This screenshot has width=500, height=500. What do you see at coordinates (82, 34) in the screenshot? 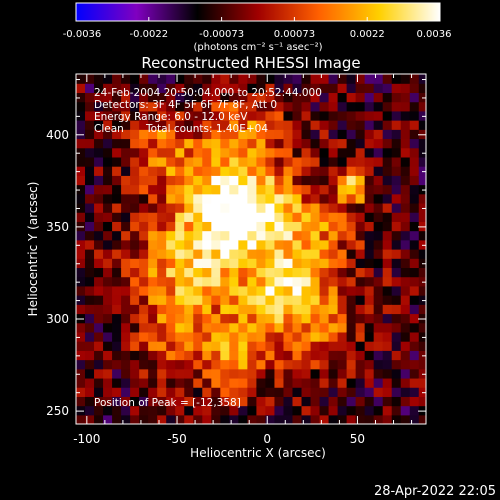
I see `colorbar-tick-label: -0.0036` at bounding box center [82, 34].